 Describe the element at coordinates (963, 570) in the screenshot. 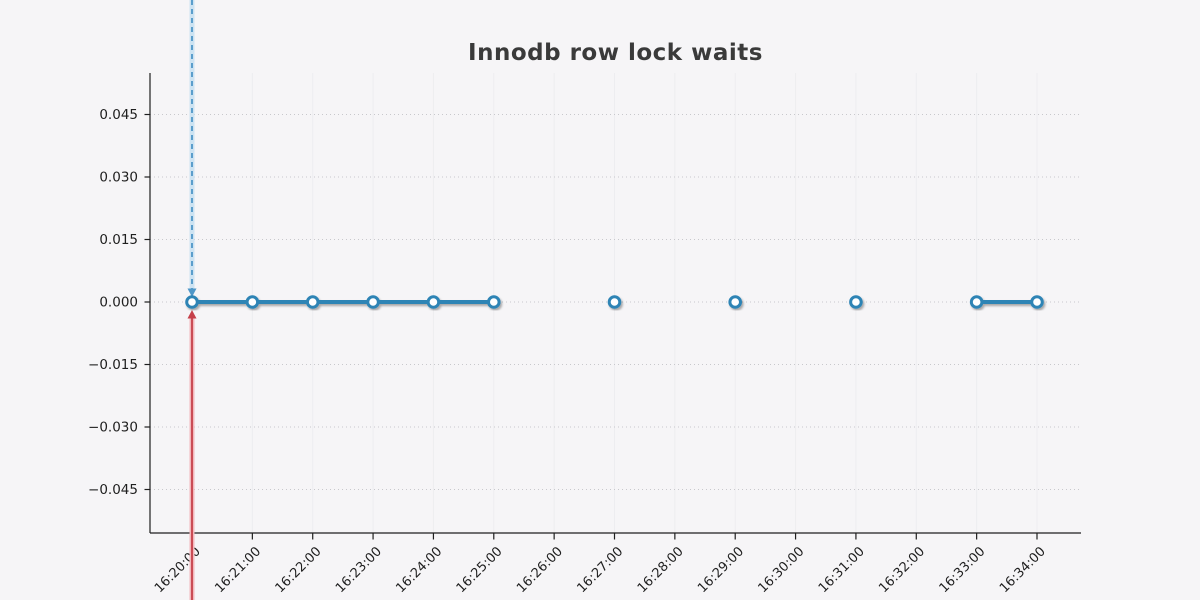

I see `x-tick-label: 16:33:00` at that location.